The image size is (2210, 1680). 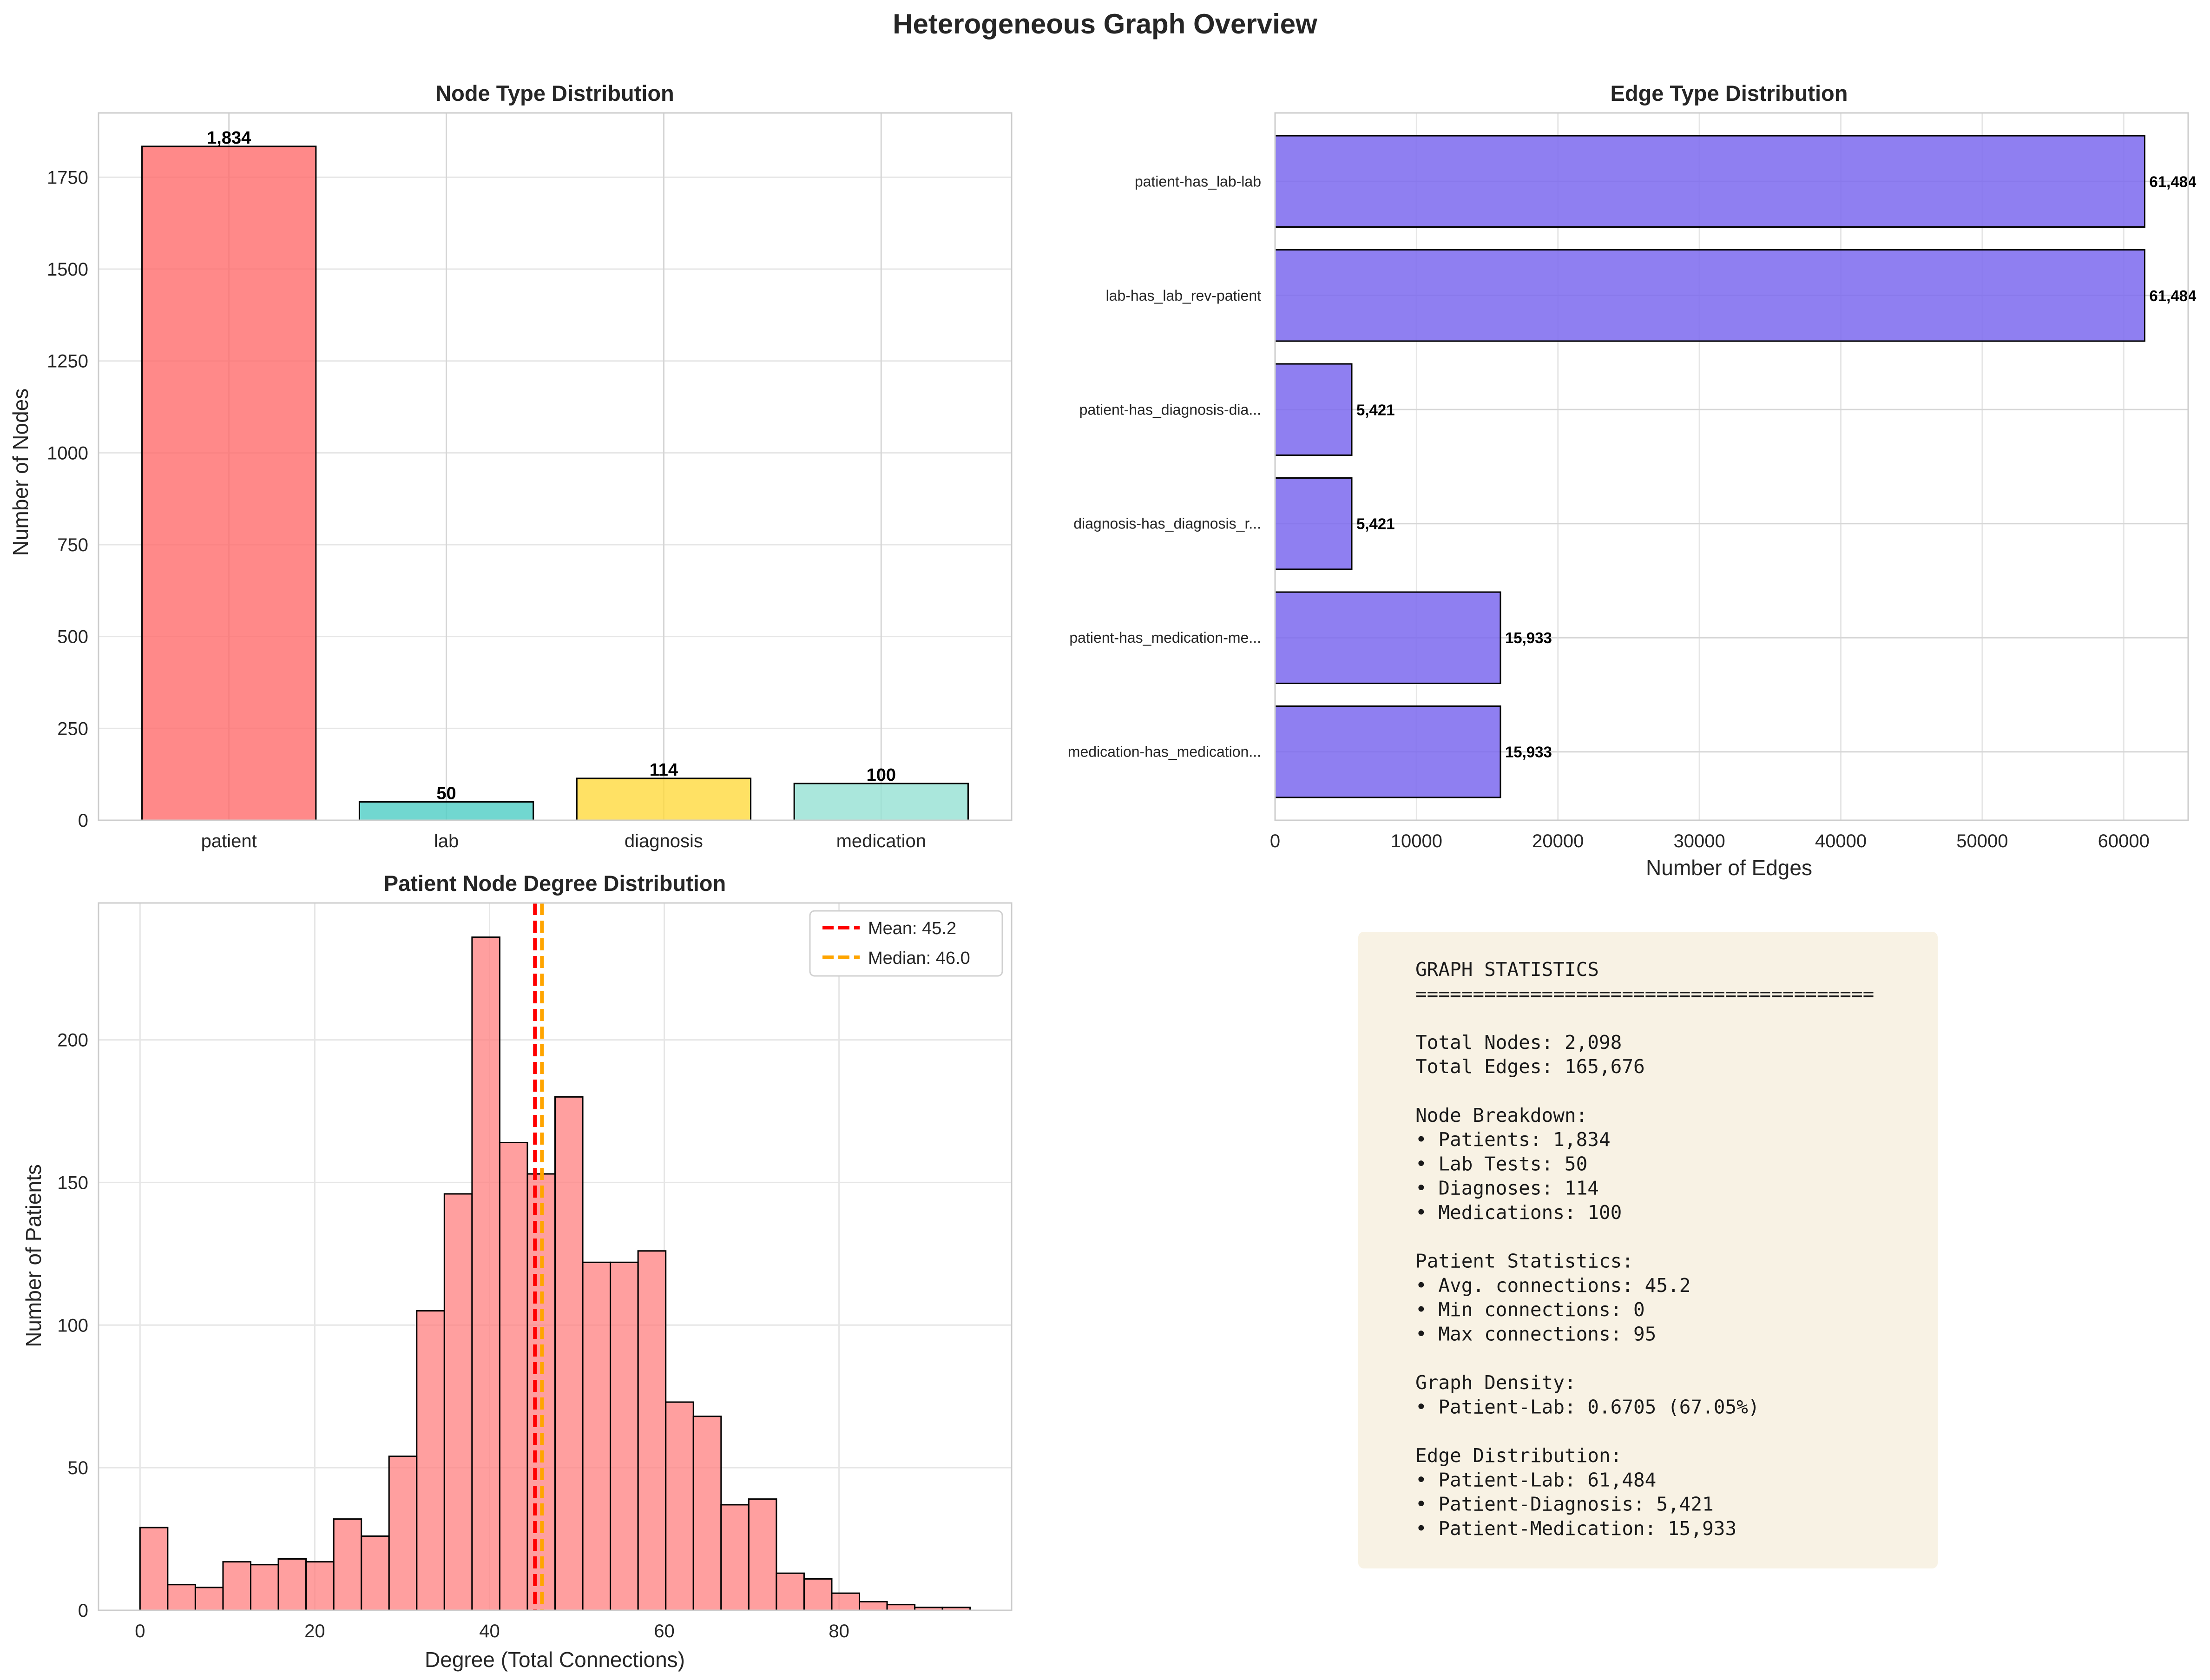 What do you see at coordinates (489, 1631) in the screenshot?
I see `x-tick-label: 40` at bounding box center [489, 1631].